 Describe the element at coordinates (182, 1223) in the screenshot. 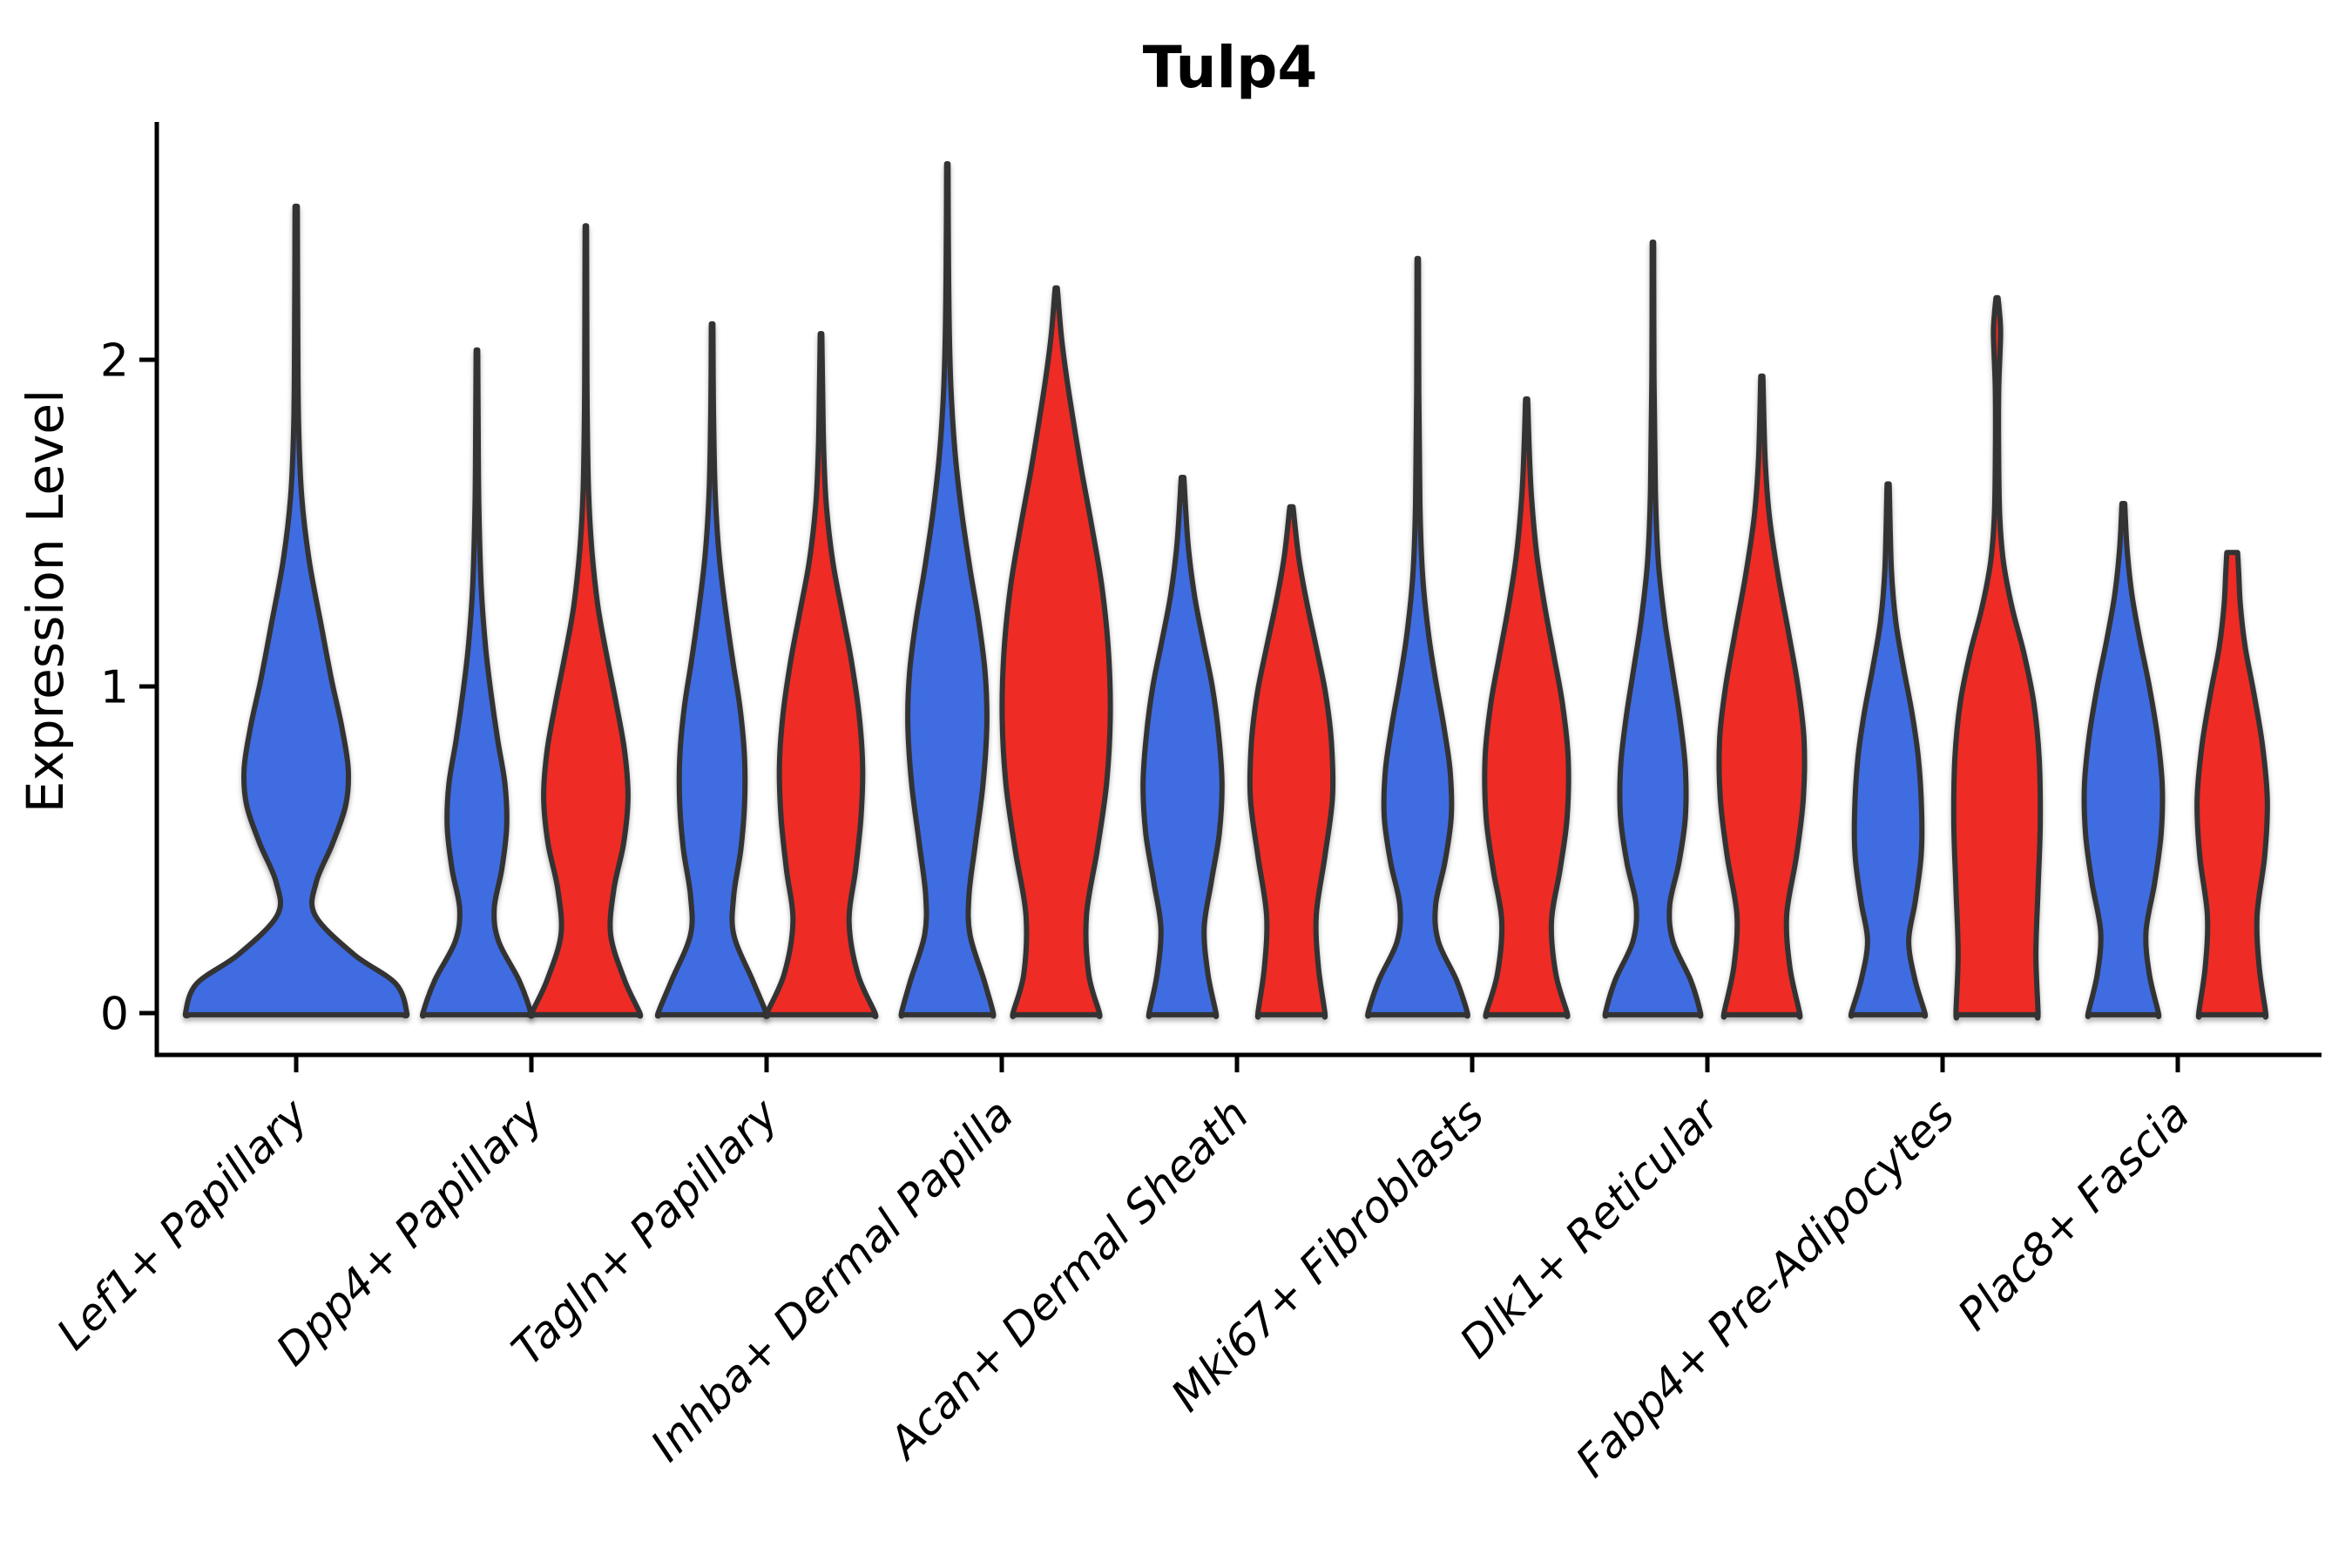

I see `x-tick-label-0: Lef1+ Papillary` at that location.